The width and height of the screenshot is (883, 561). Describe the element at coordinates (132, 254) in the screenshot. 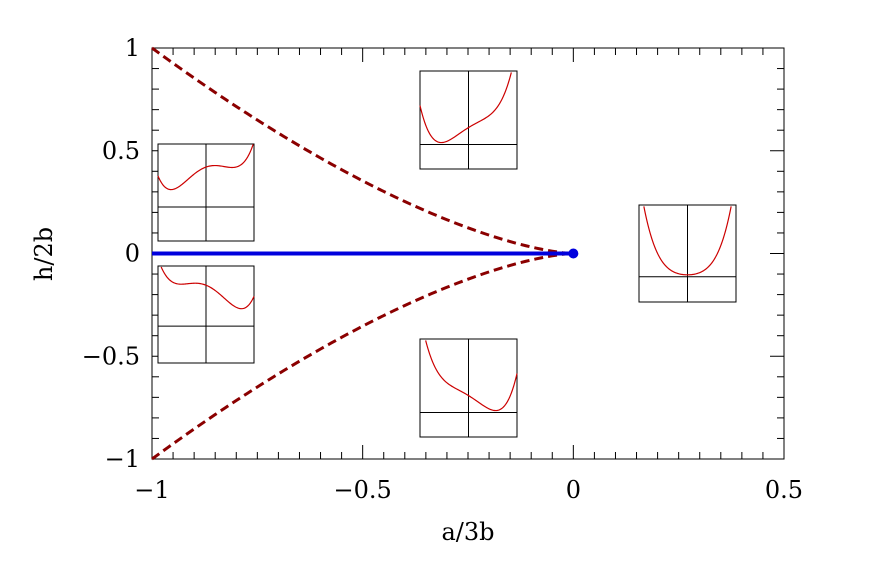

I see `y-tick-label: 0` at that location.